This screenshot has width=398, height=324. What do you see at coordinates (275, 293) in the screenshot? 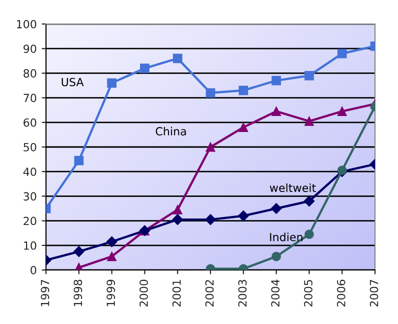
I see `x-tick-label: 2004` at bounding box center [275, 293].